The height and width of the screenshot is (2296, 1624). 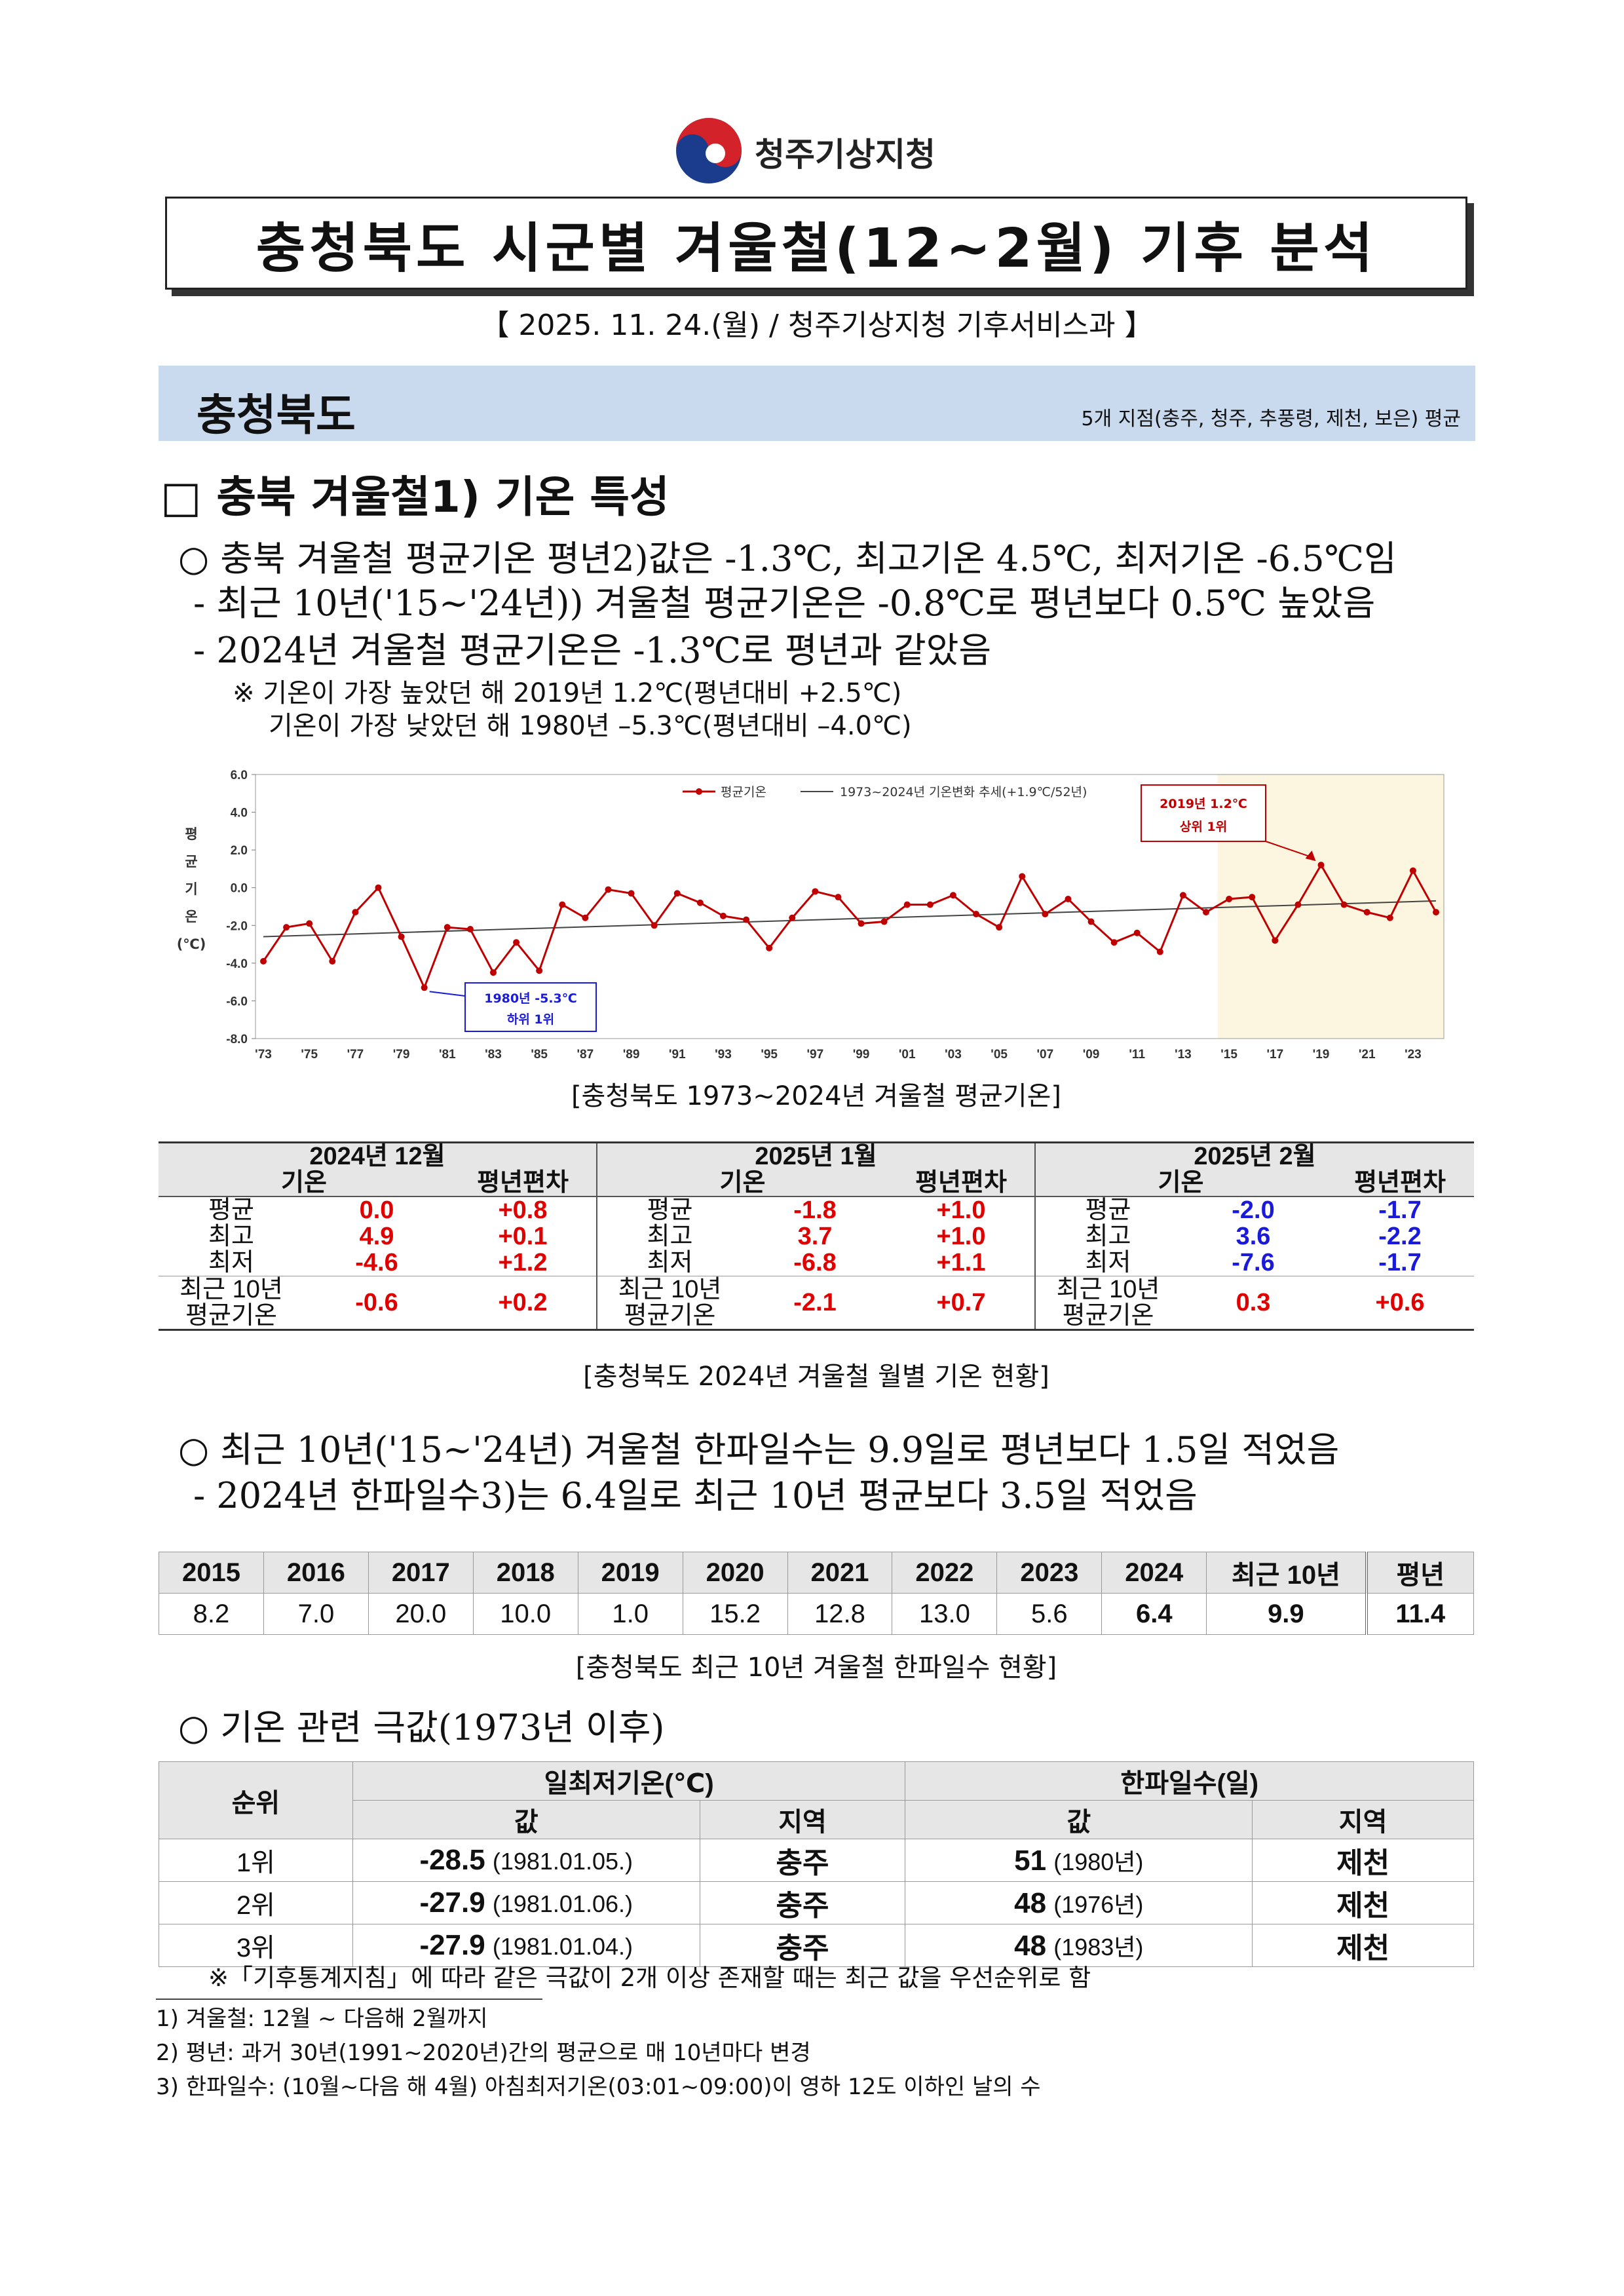 What do you see at coordinates (239, 851) in the screenshot?
I see `y-tick-label: 2.0` at bounding box center [239, 851].